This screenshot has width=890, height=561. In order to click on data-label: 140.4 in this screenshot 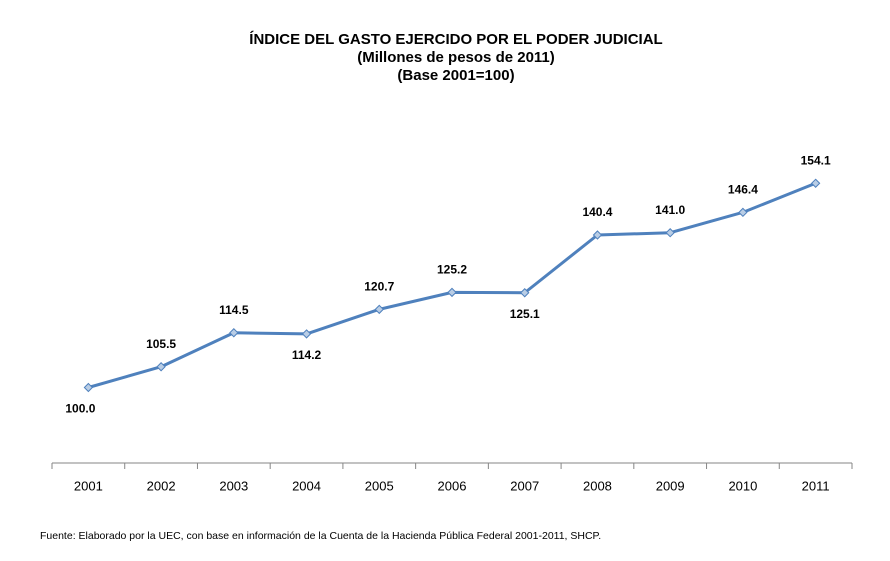, I will do `click(597, 212)`.